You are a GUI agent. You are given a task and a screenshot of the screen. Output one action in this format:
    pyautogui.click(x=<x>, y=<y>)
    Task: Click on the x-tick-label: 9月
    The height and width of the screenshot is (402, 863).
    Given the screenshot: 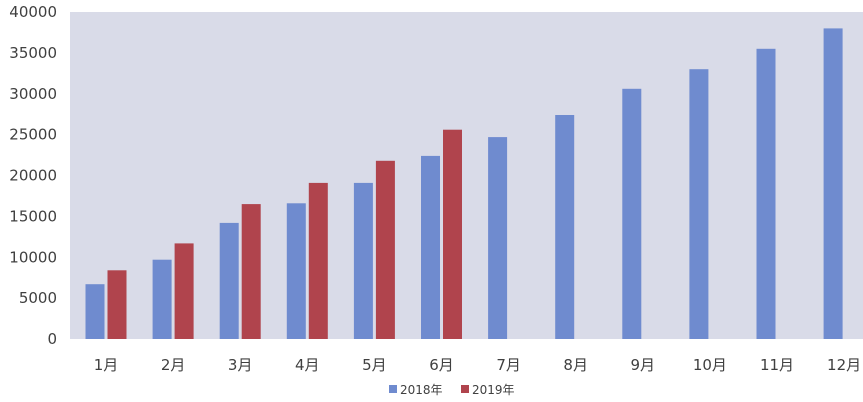 What is the action you would take?
    pyautogui.click(x=643, y=365)
    